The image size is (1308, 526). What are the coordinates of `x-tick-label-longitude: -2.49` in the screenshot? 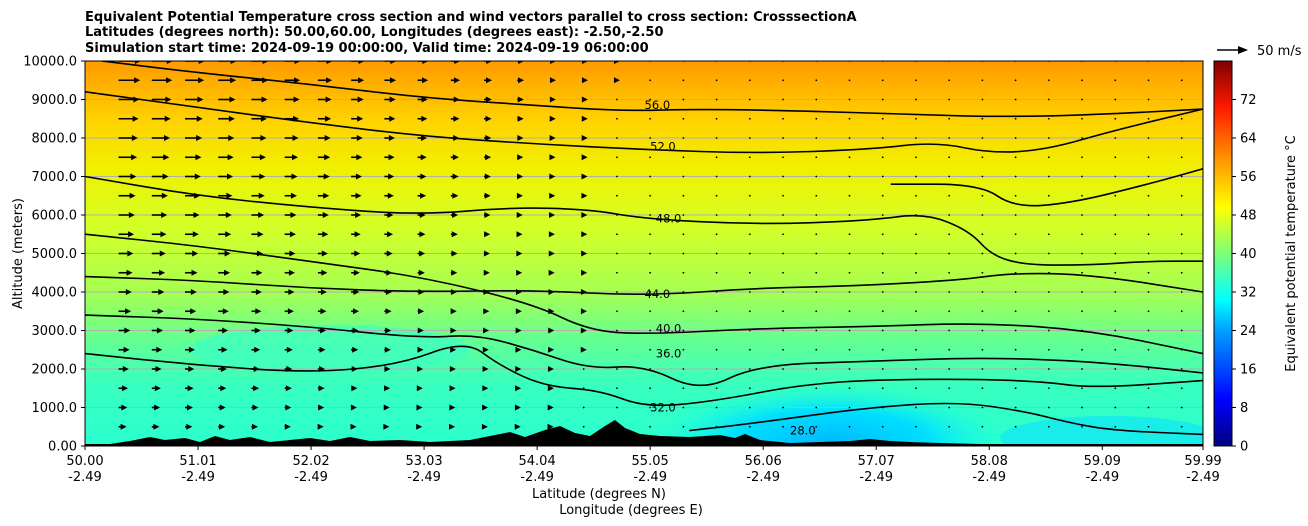 It's located at (424, 477).